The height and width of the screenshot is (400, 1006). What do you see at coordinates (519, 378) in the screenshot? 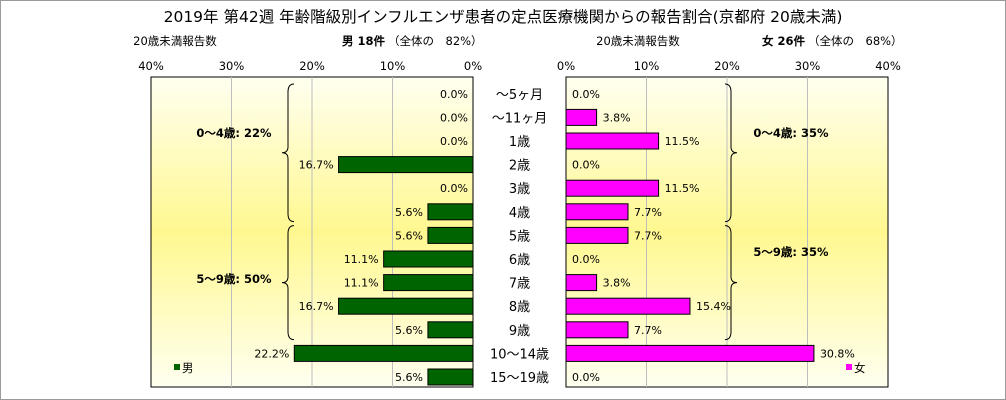
I see `category-label: 15〜19歳` at bounding box center [519, 378].